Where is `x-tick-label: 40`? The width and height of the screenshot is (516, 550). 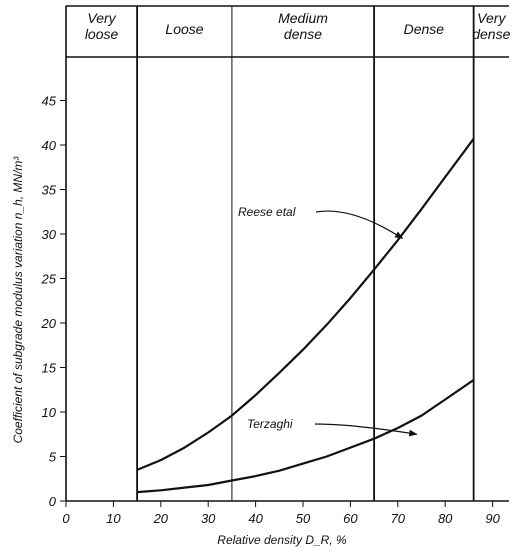 x-tick-label: 40 is located at coordinates (255, 518).